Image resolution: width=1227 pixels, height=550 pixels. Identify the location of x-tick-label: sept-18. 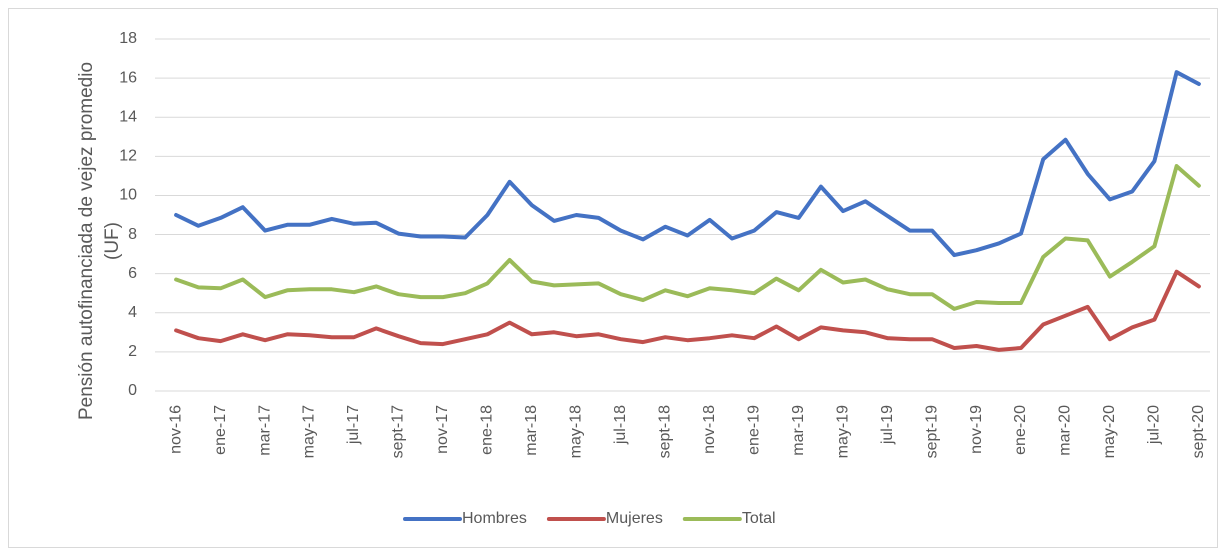
(664, 431).